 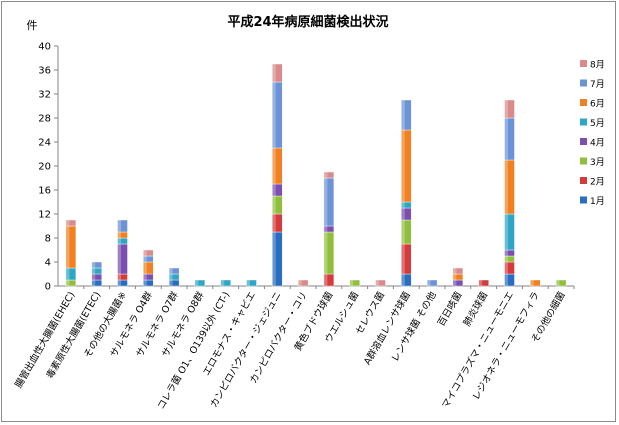 I want to click on legend-label: 3月, so click(x=597, y=162).